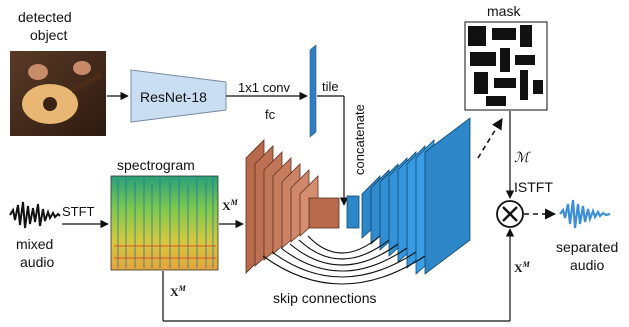  I want to click on spectrogram-label: spectrogram, so click(156, 165).